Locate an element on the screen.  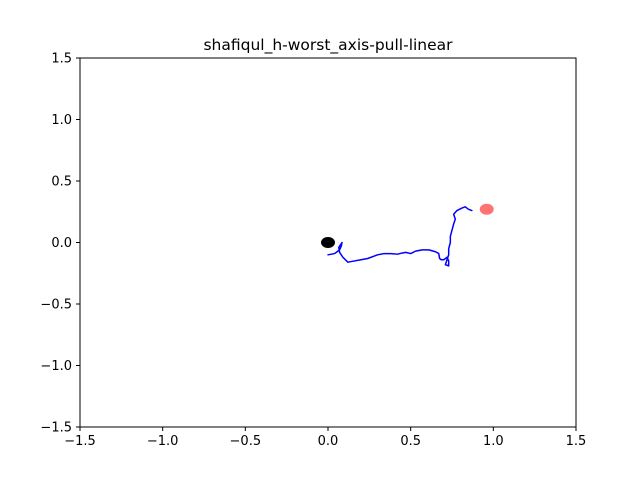
y-tick-label: −0.5 is located at coordinates (56, 305).